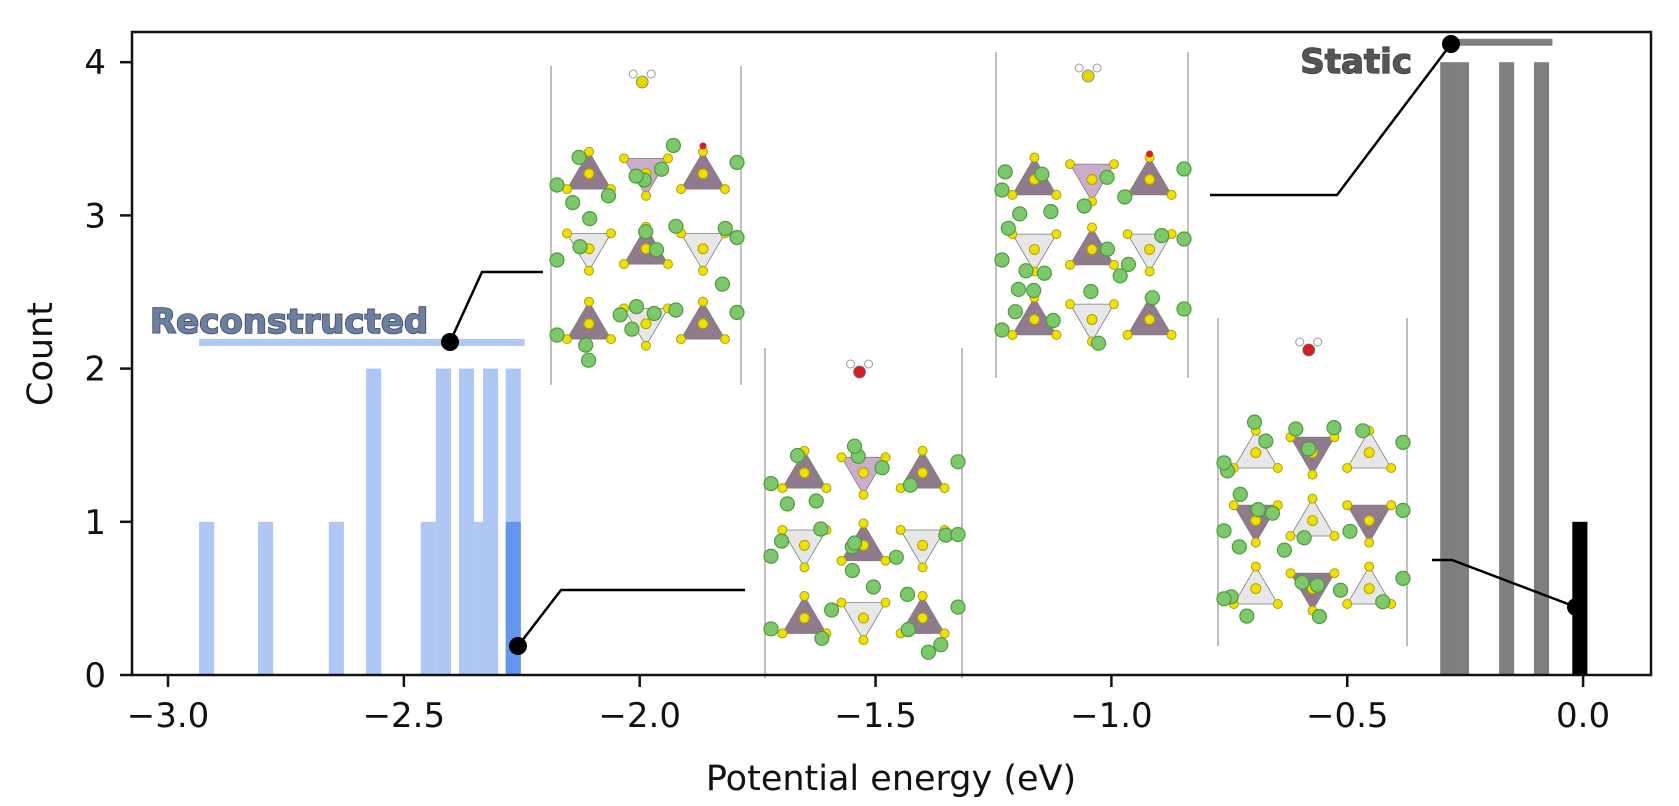  I want to click on y-tick-label: 1, so click(95, 523).